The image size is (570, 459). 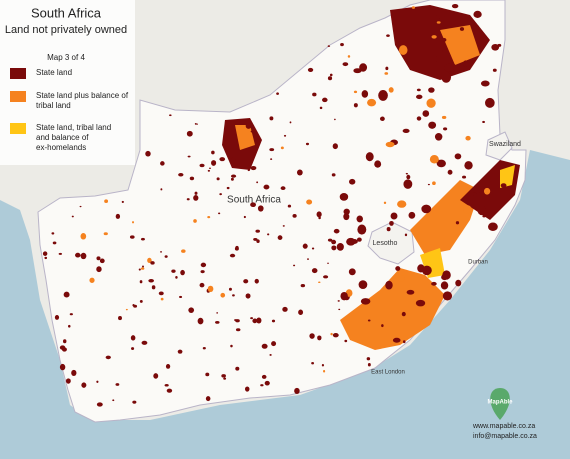 What do you see at coordinates (54, 72) in the screenshot?
I see `legend-label: State land` at bounding box center [54, 72].